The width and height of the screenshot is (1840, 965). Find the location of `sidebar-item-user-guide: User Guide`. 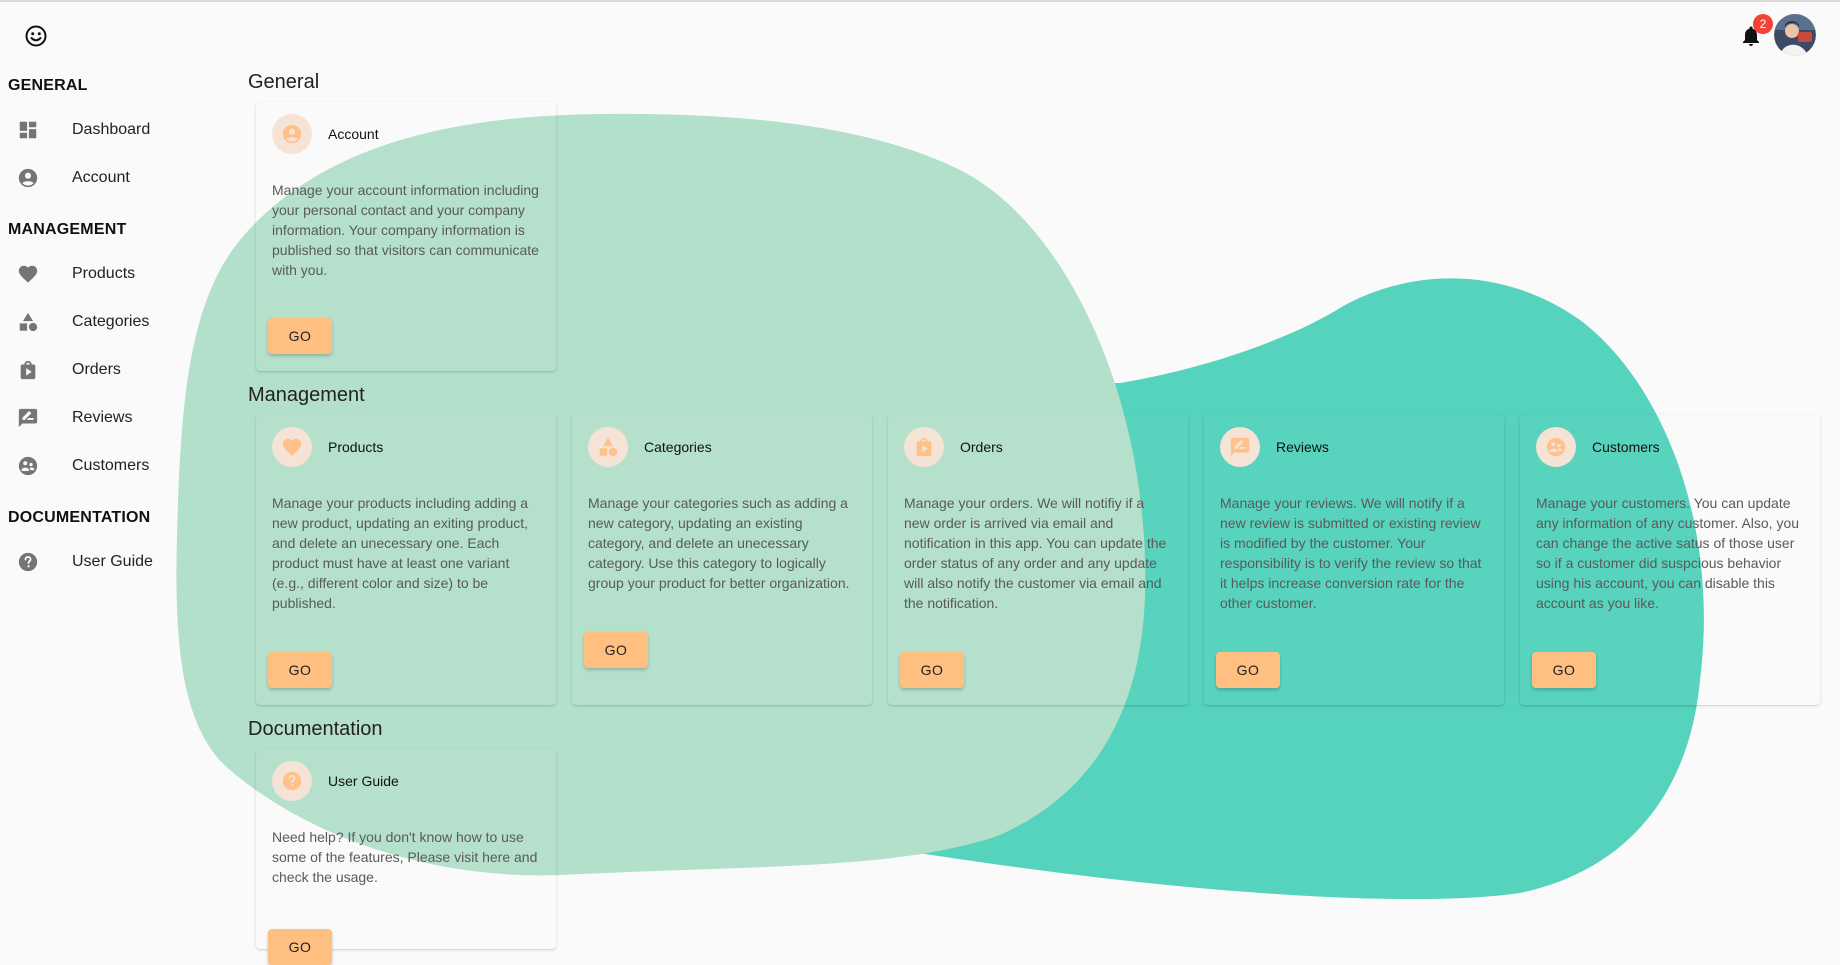

sidebar-item-user-guide: User Guide is located at coordinates (110, 562).